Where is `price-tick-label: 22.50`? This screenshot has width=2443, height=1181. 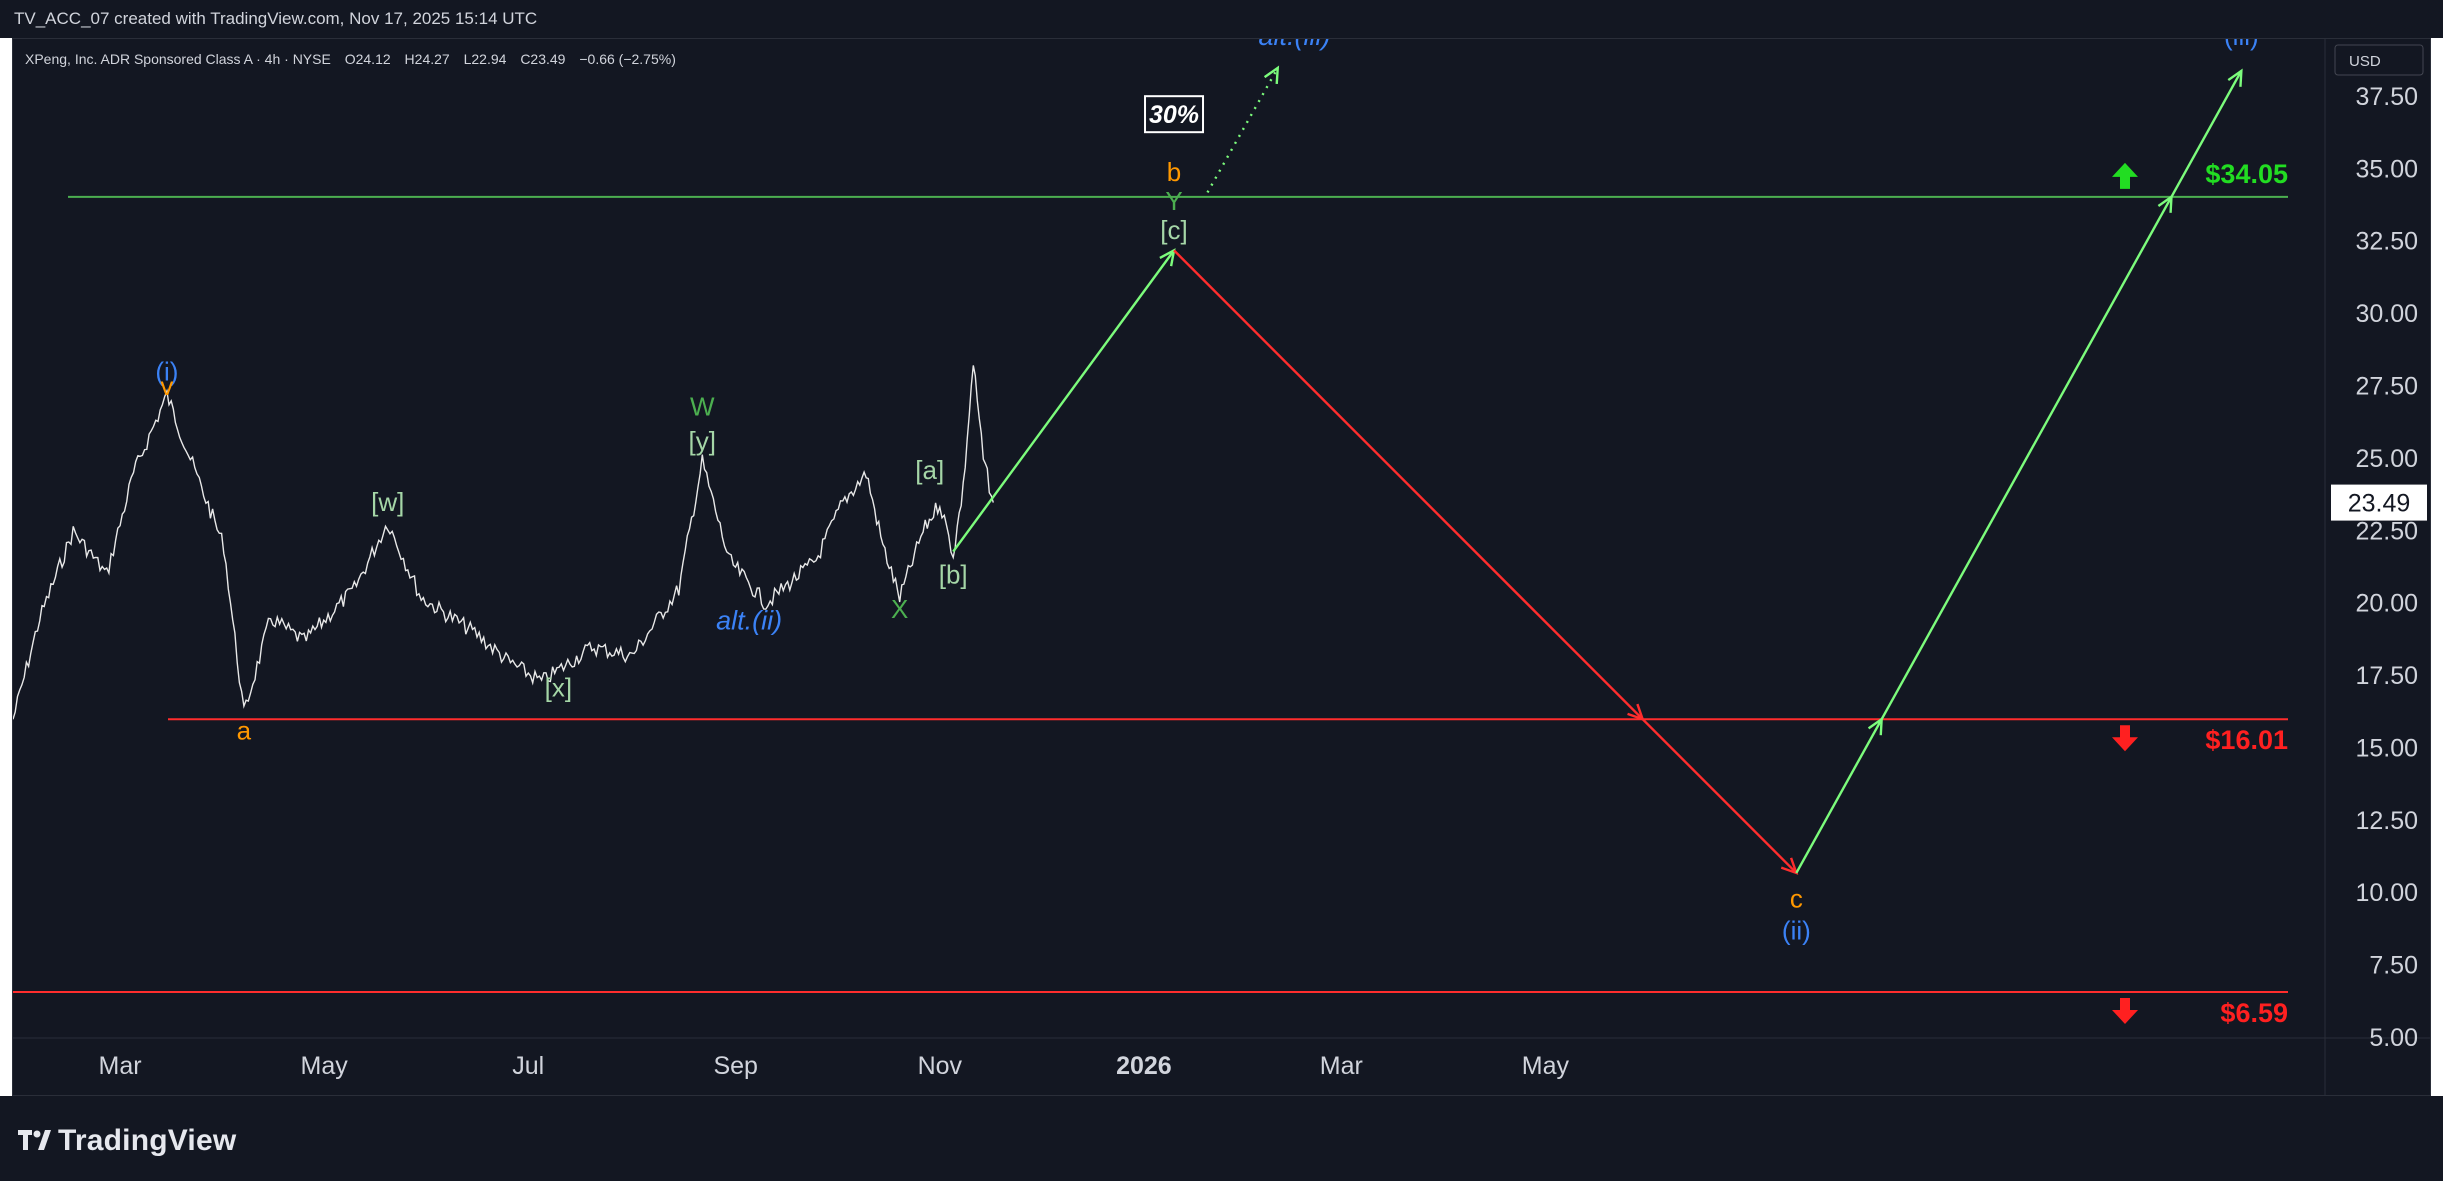 price-tick-label: 22.50 is located at coordinates (2386, 531).